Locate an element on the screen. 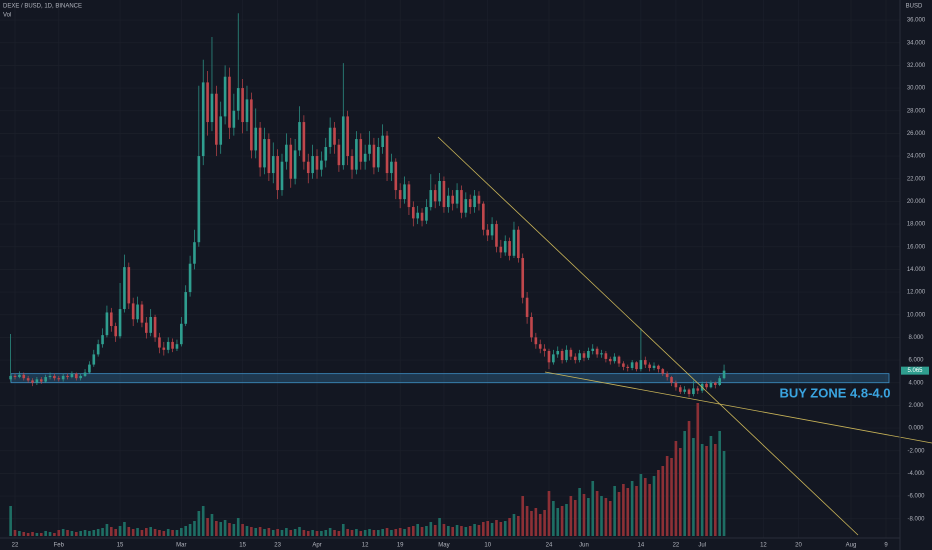 This screenshot has height=550, width=932. y-tick-label: 34.000 is located at coordinates (916, 43).